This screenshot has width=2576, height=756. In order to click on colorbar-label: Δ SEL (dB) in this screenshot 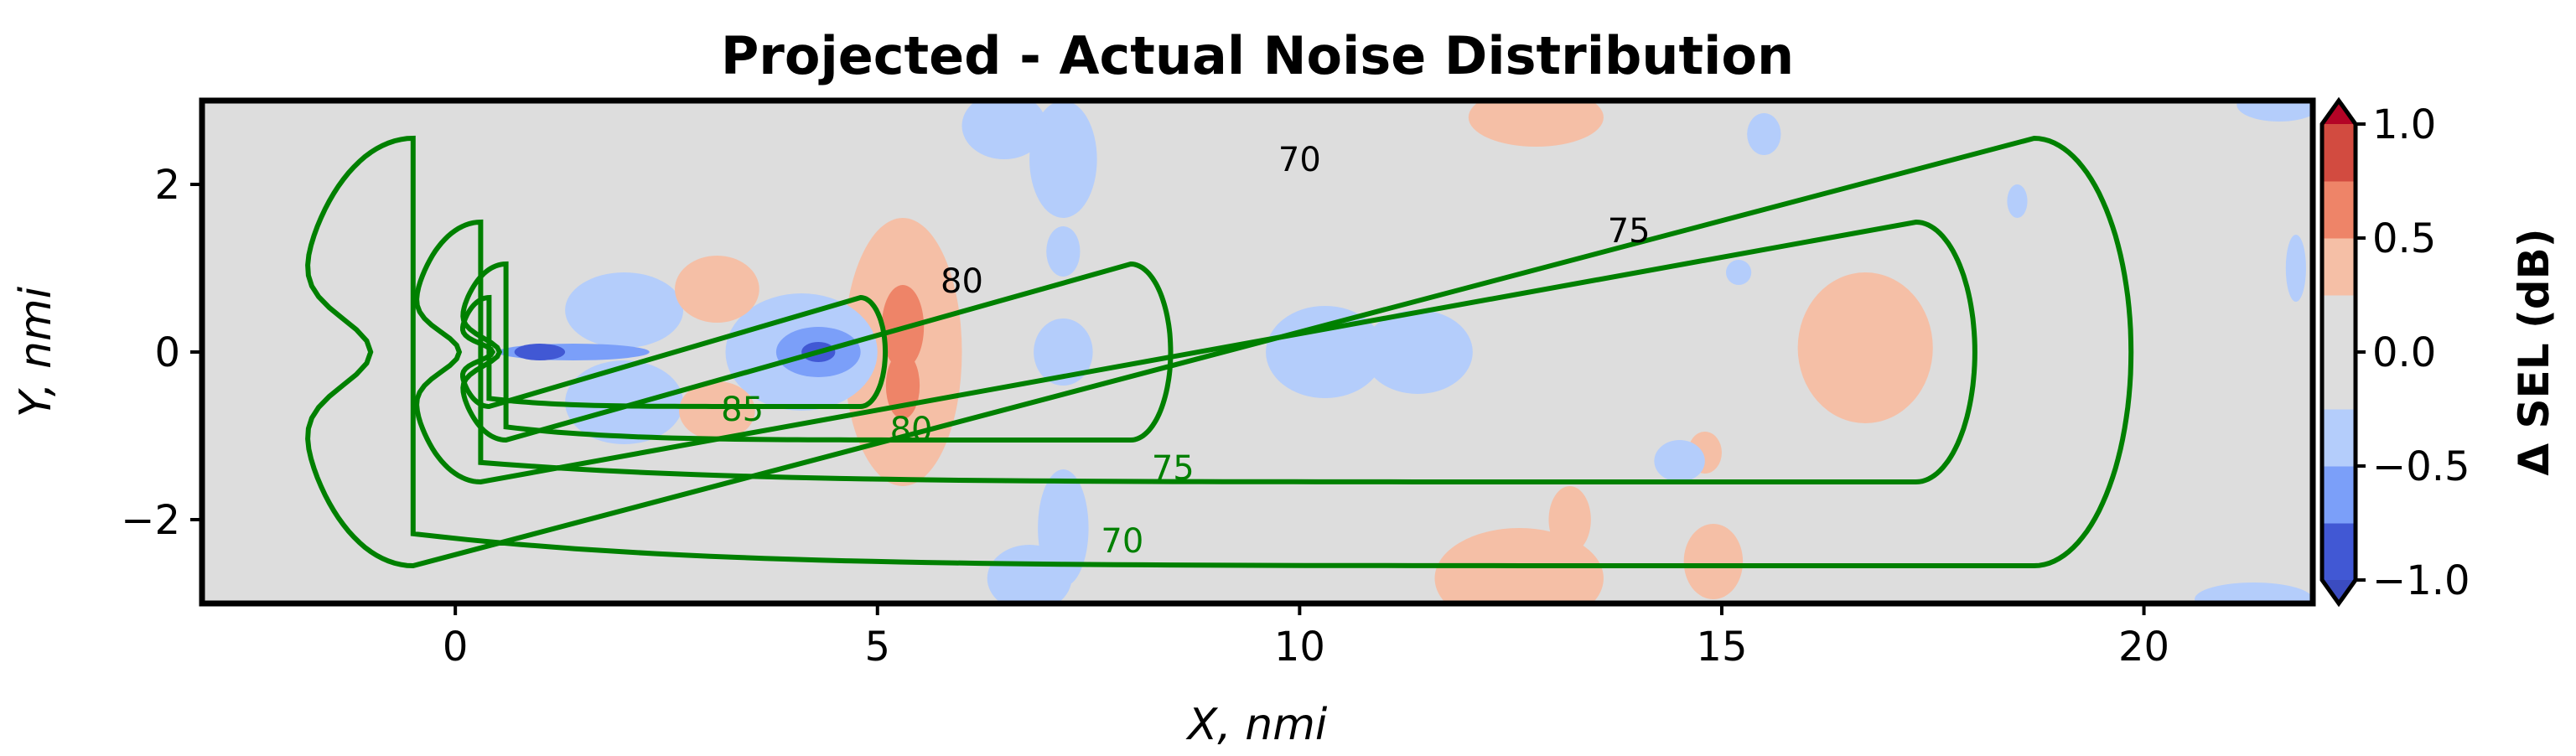, I will do `click(2534, 351)`.